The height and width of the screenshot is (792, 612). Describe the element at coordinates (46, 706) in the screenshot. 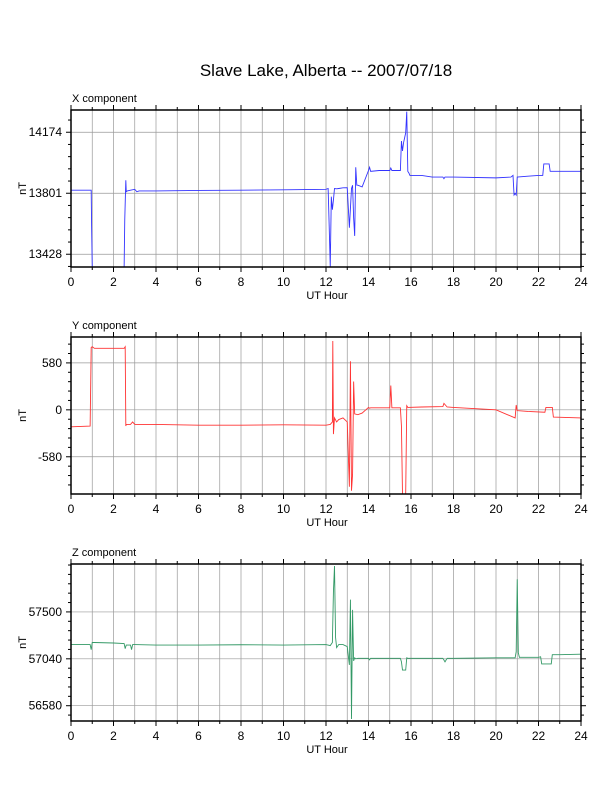

I see `y-tick-label: 56580` at that location.